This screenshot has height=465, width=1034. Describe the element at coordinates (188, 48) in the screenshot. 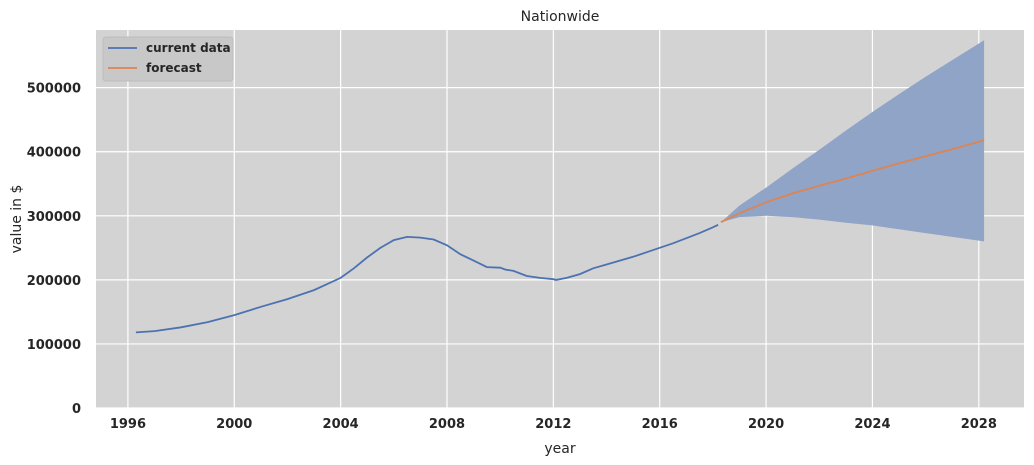

I see `legend-label-current-data: current data` at that location.